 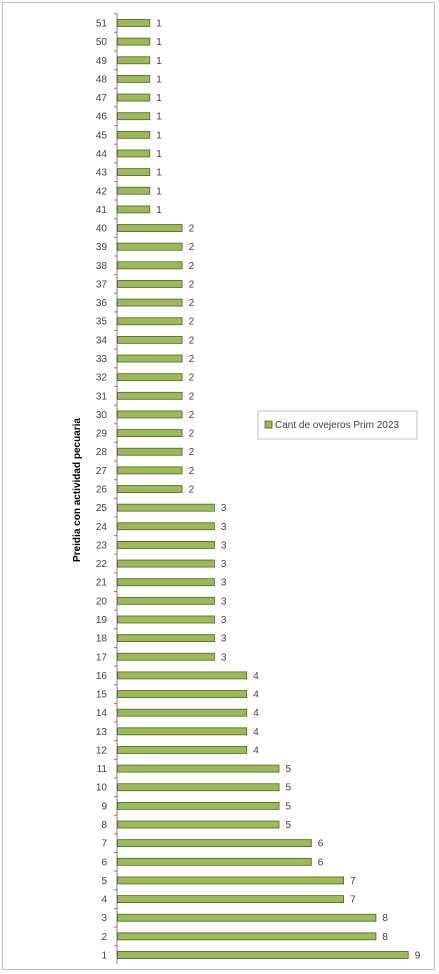 I want to click on data-label-33: 2, so click(x=192, y=359).